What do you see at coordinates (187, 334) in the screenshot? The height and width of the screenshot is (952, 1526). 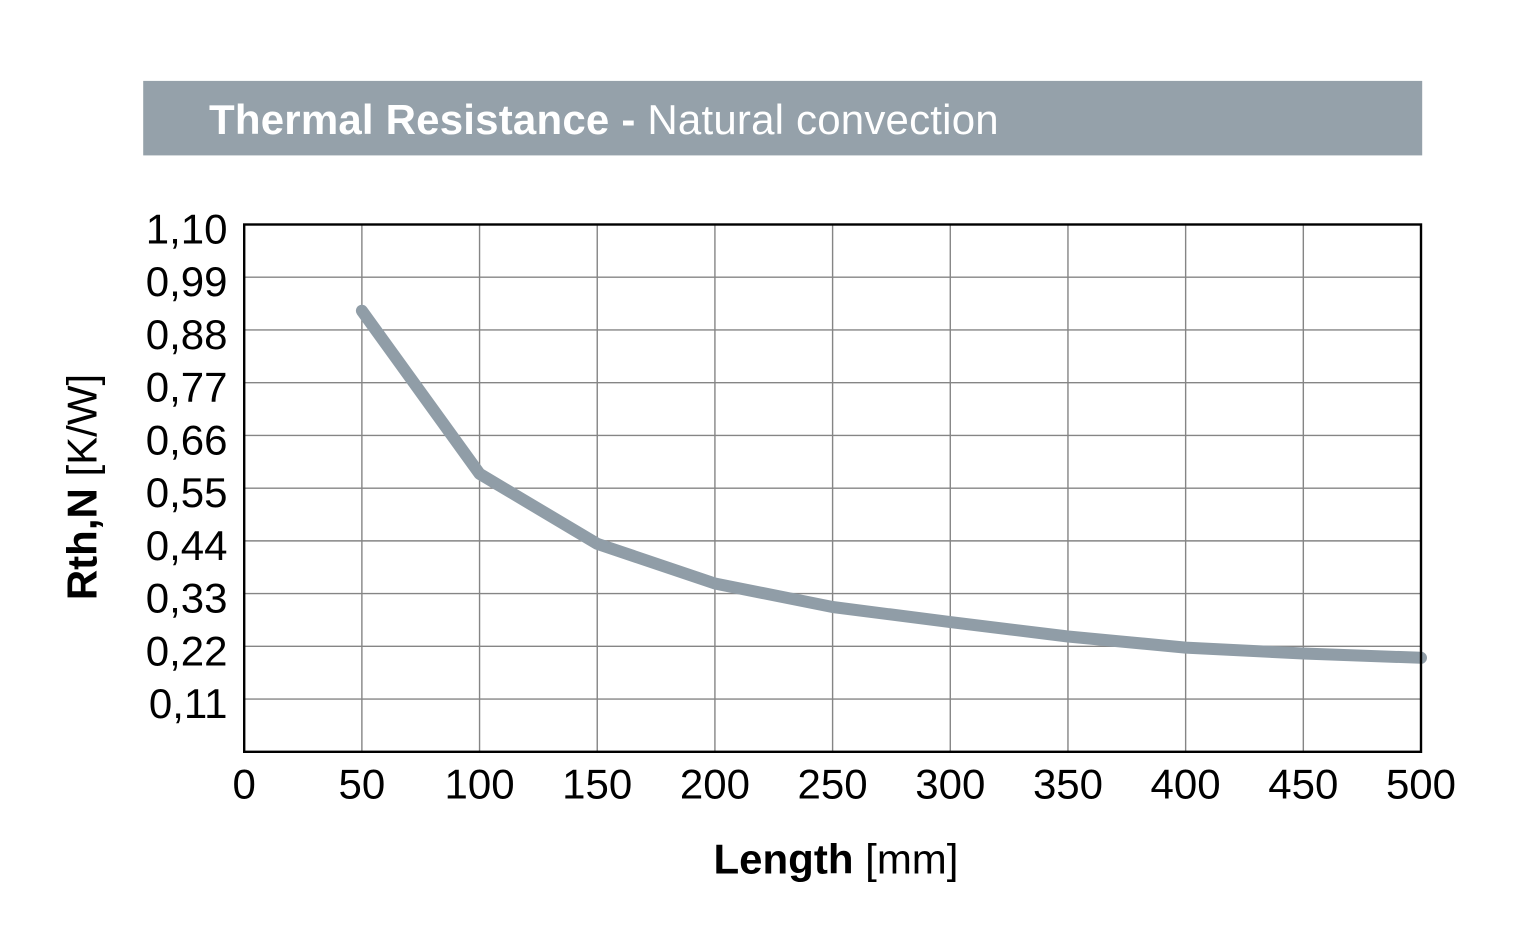 I see `svg-text: 0,88` at bounding box center [187, 334].